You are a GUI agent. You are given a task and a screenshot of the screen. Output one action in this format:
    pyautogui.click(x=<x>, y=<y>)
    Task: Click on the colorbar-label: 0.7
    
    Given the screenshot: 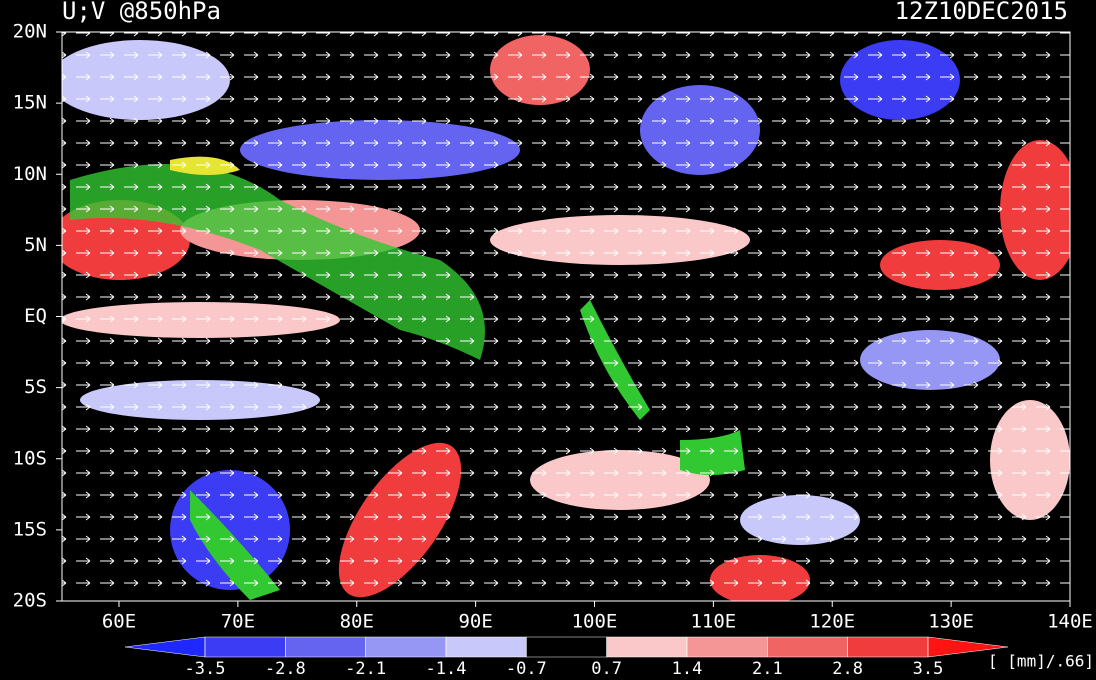 What is the action you would take?
    pyautogui.click(x=606, y=669)
    